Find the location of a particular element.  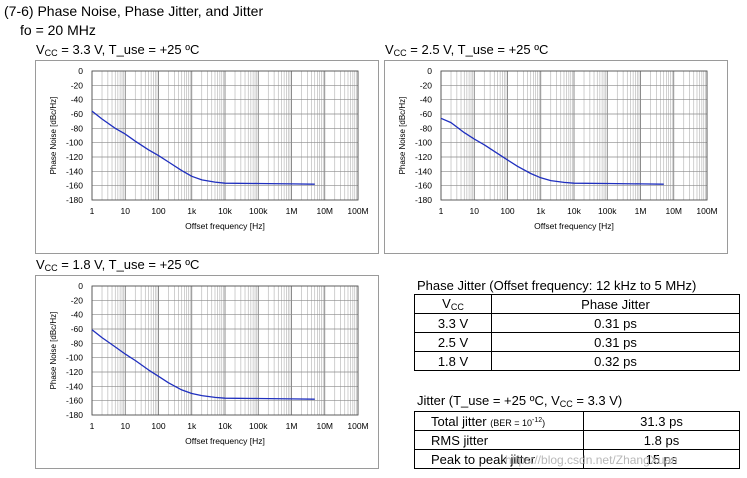

jitter-caption-a: Jitter (T_use = +25 ºC, V is located at coordinates (488, 400).